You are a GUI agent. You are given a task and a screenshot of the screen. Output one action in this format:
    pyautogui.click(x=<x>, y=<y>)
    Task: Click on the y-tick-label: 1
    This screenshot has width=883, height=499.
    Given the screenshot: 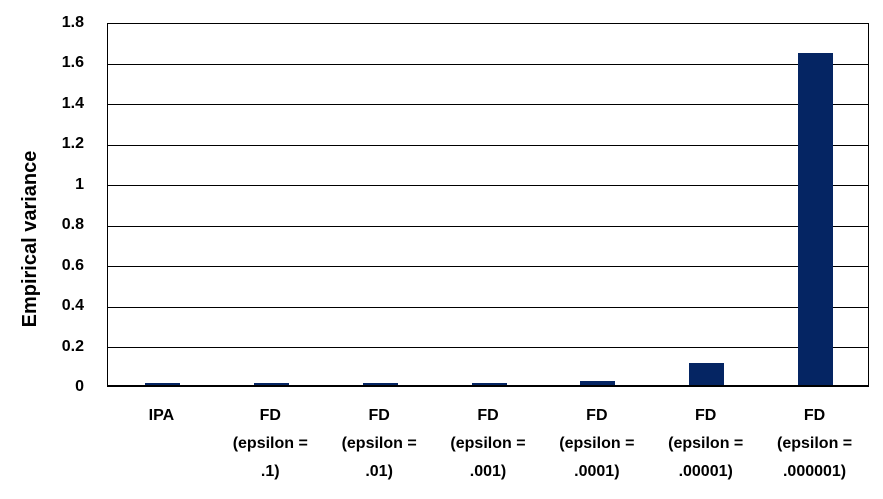 What is the action you would take?
    pyautogui.click(x=79, y=184)
    